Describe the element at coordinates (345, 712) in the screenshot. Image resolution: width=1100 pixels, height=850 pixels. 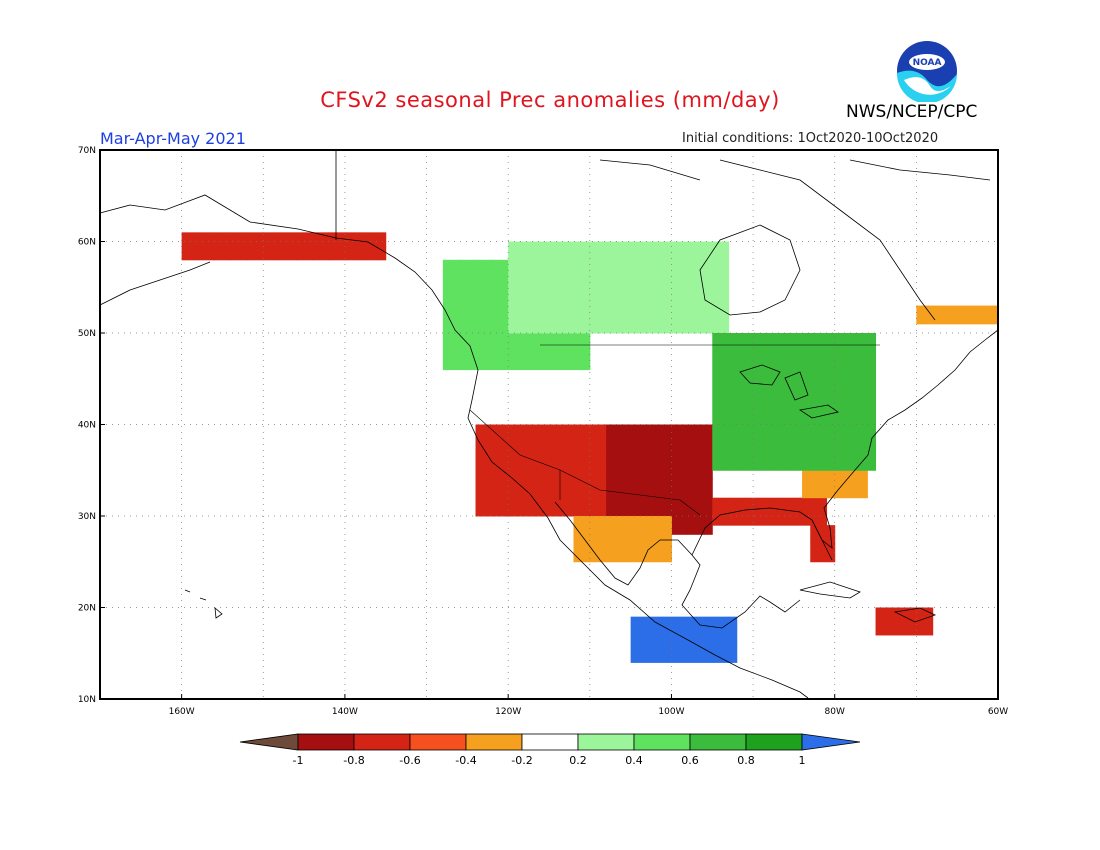
I see `lon-label: 140W` at that location.